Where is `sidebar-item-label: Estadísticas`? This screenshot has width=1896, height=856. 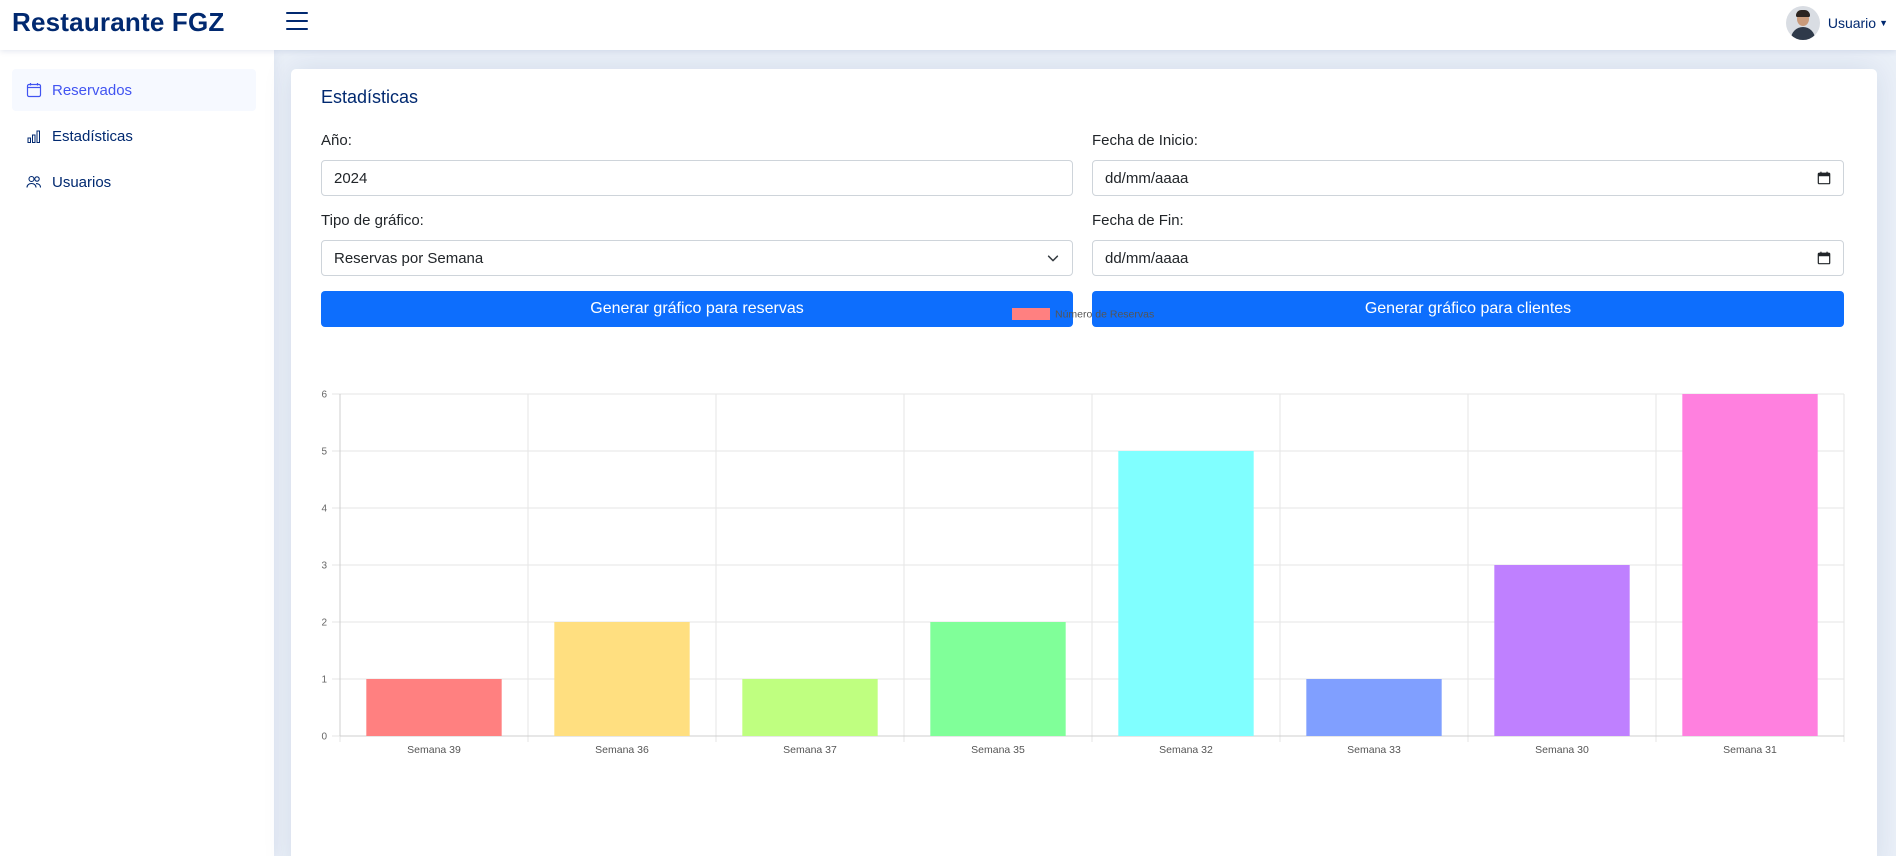 sidebar-item-label: Estadísticas is located at coordinates (92, 136).